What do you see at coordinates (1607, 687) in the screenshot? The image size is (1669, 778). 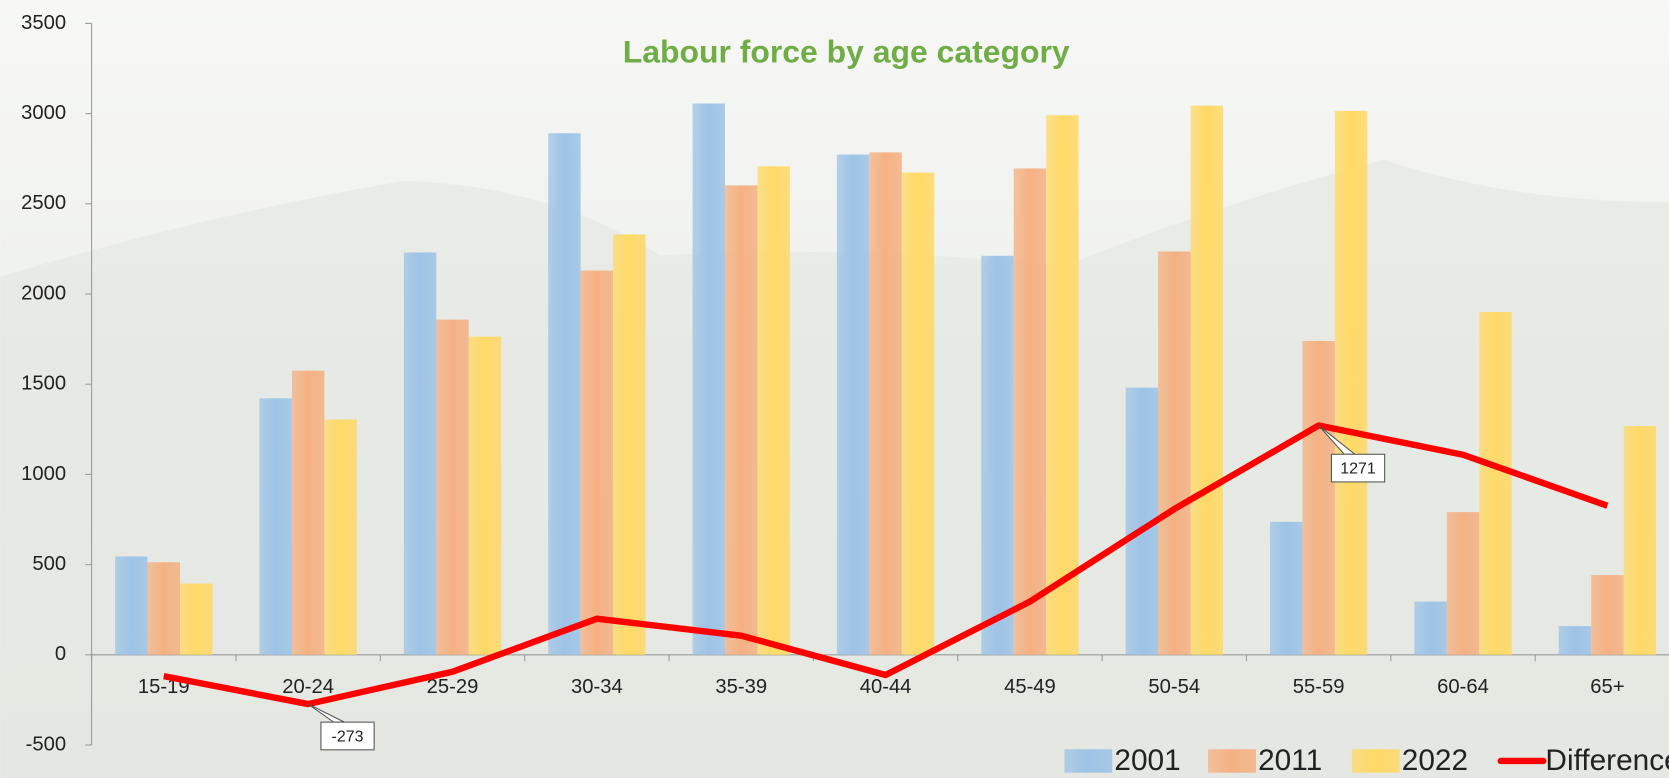 I see `x-tick-label: 65+` at bounding box center [1607, 687].